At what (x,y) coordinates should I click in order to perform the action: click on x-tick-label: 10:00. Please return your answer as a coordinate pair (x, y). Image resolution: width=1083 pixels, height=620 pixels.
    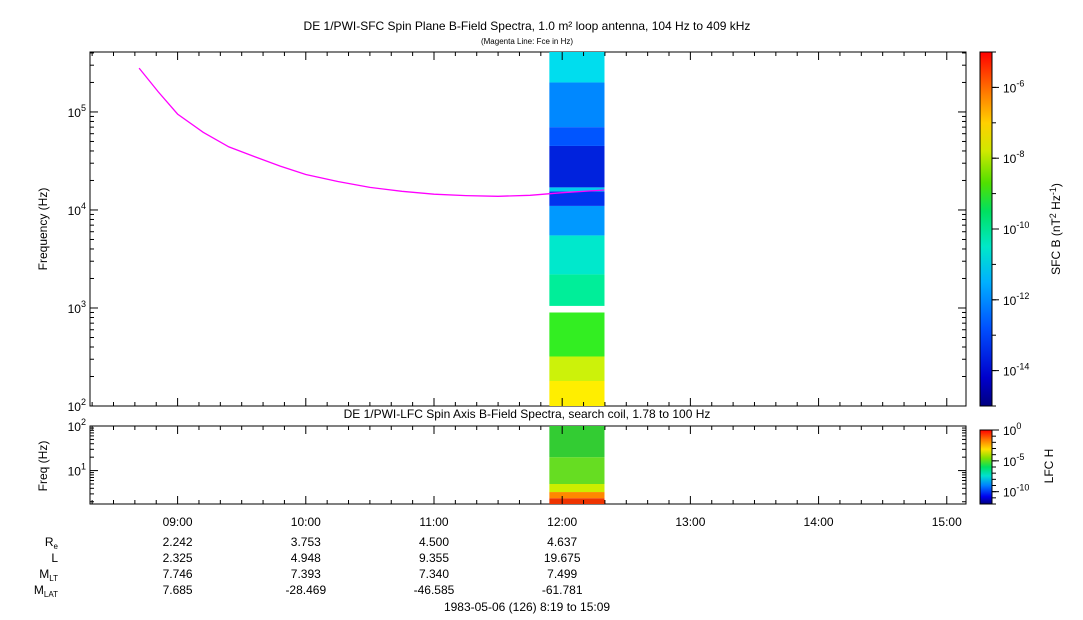
    Looking at the image, I should click on (306, 522).